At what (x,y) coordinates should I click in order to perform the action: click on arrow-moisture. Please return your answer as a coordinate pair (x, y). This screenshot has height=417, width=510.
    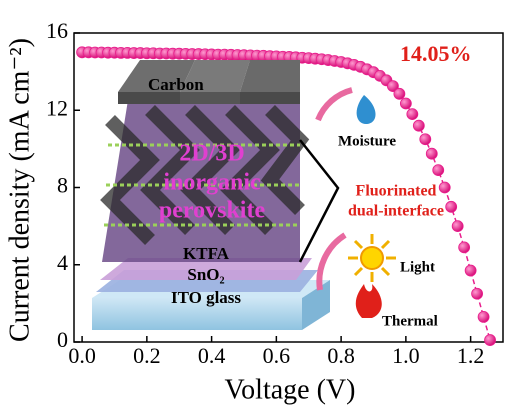
    Looking at the image, I should click on (334, 104).